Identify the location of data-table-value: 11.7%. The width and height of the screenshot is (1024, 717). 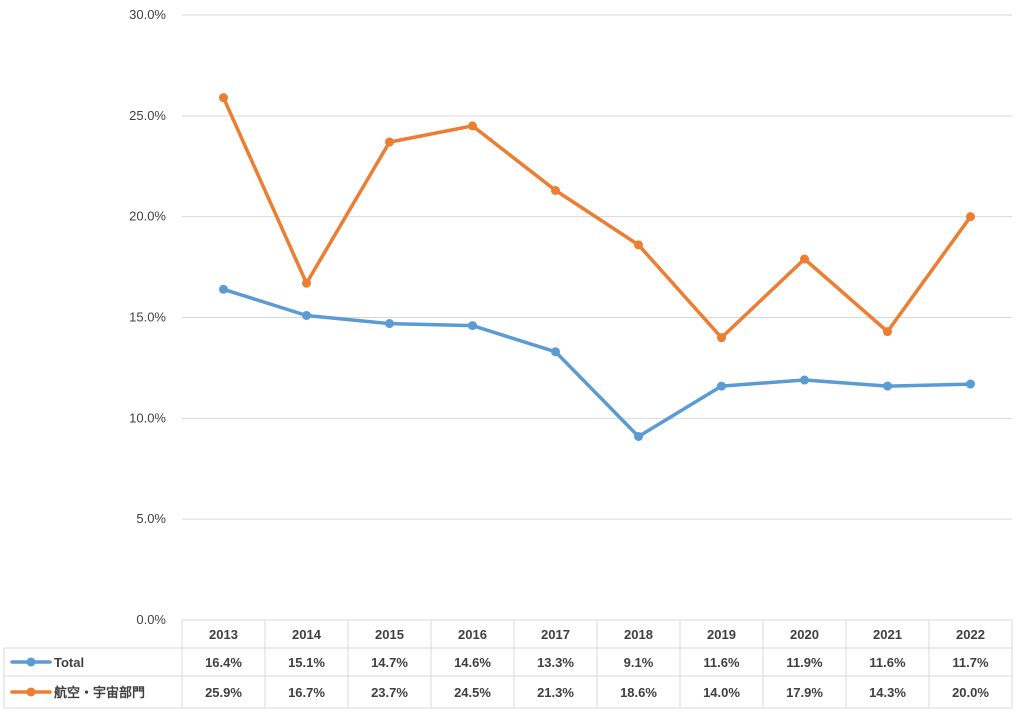
(970, 662).